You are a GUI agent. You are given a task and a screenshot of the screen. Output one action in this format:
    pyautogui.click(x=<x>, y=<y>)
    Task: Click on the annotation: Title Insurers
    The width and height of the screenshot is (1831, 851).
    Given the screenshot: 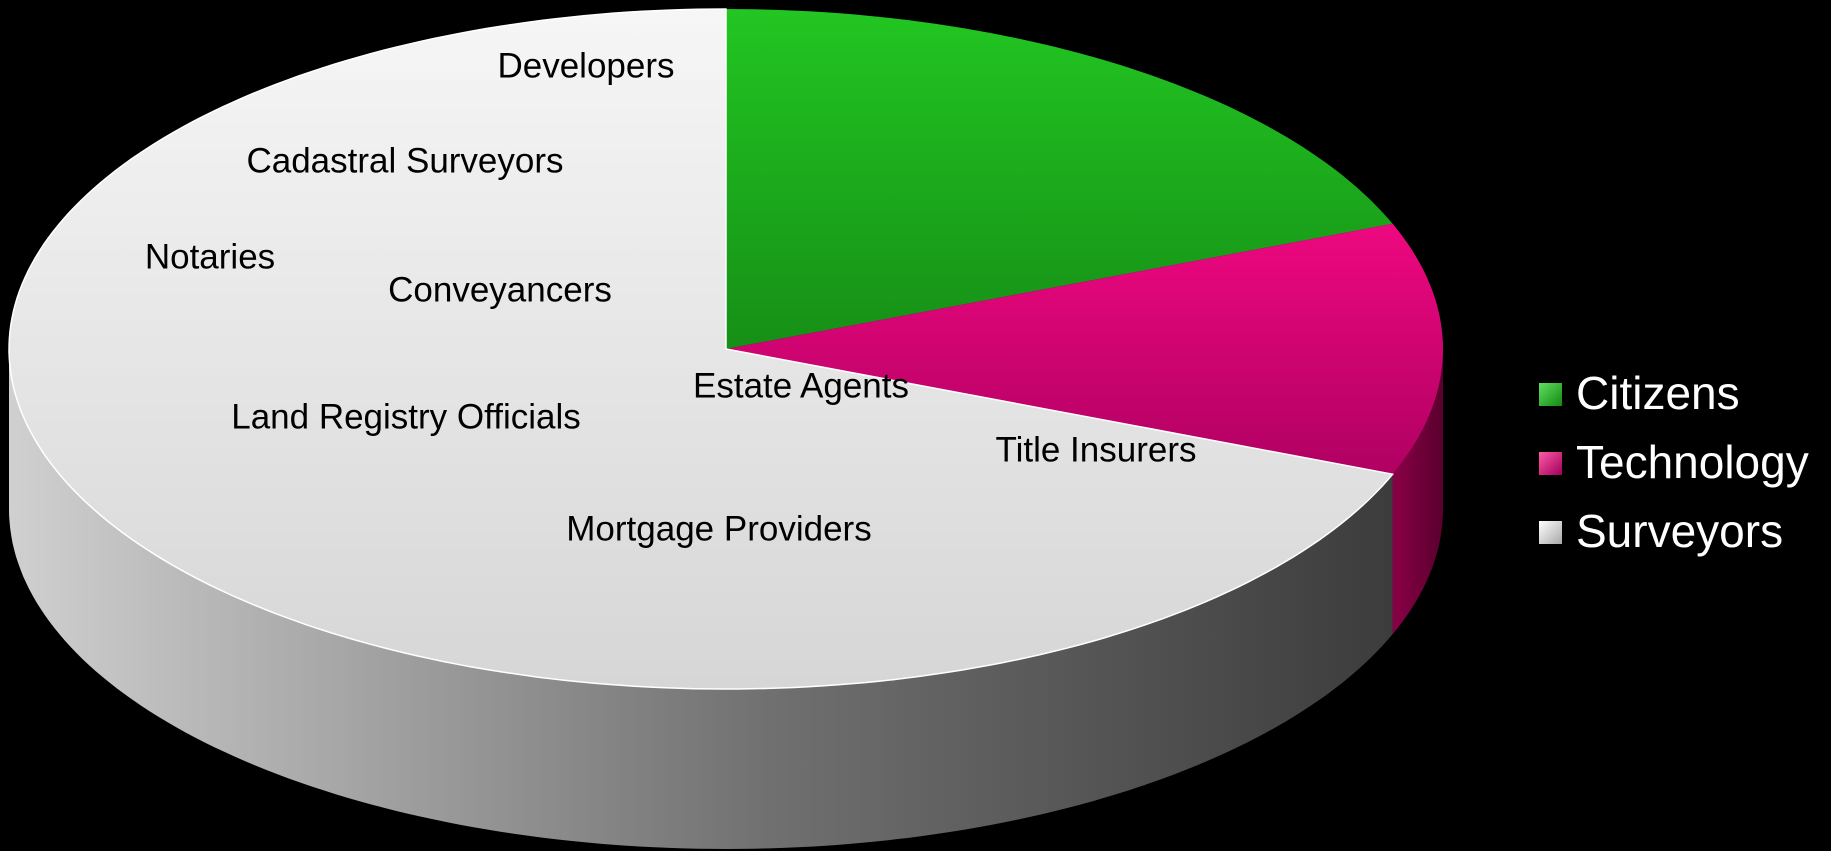 What is the action you would take?
    pyautogui.click(x=1096, y=449)
    